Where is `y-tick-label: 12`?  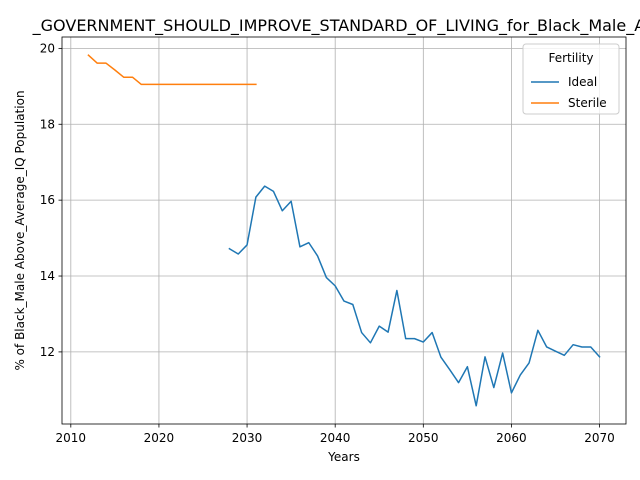 y-tick-label: 12 is located at coordinates (47, 352).